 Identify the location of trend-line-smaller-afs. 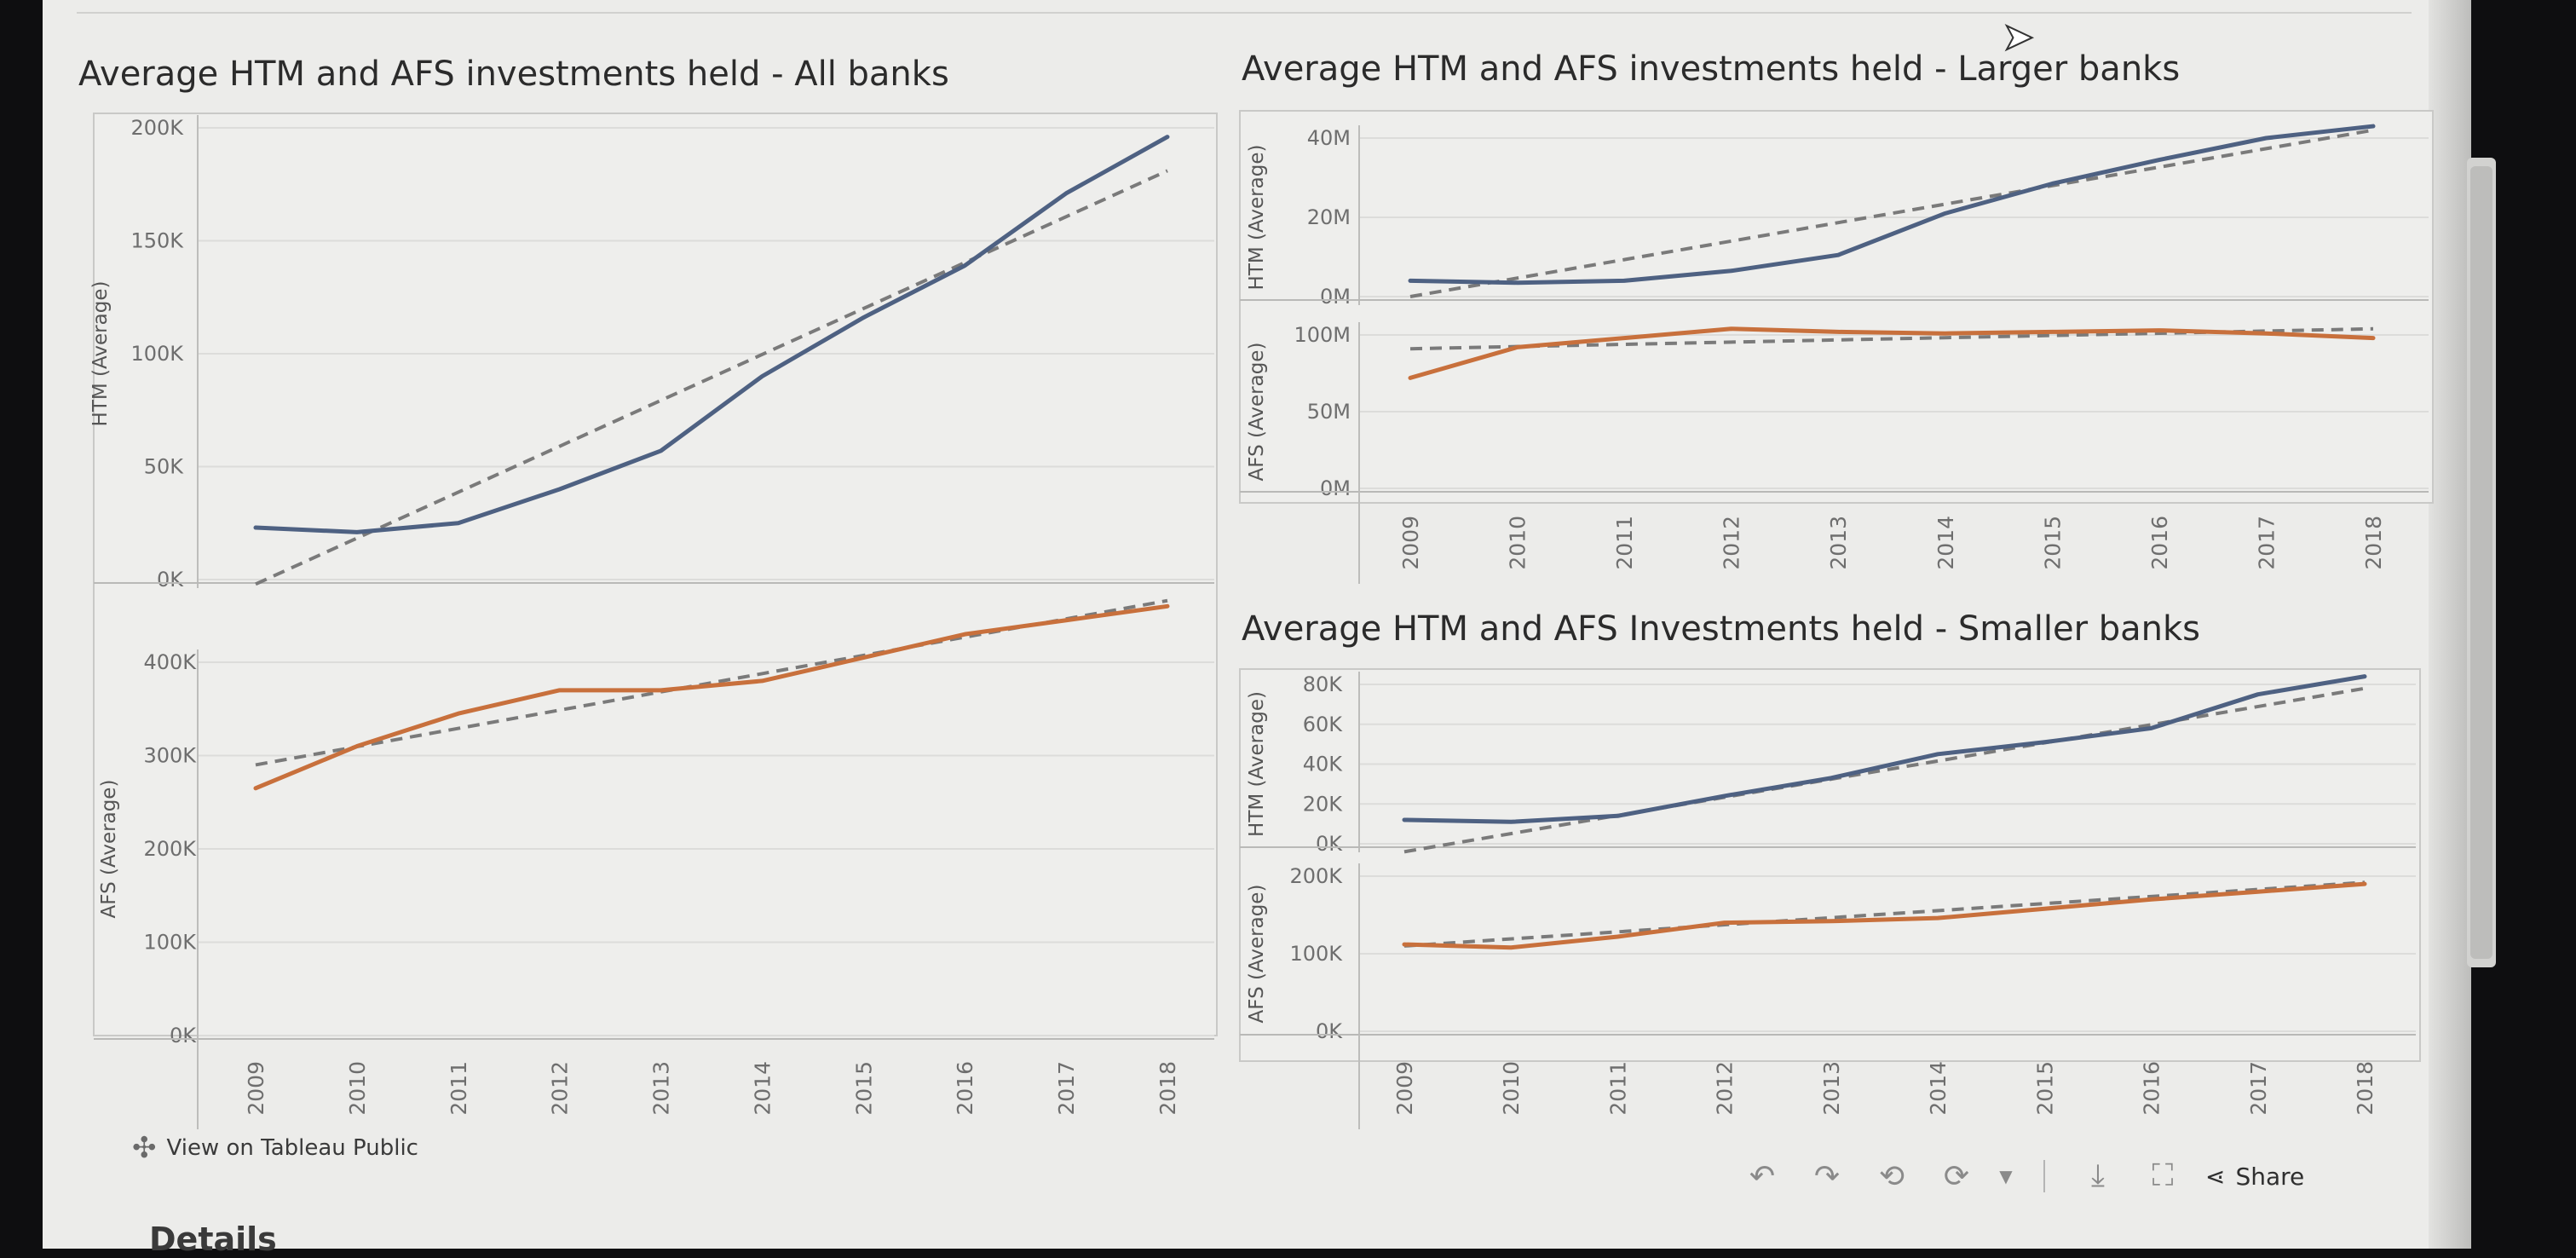
(1884, 914).